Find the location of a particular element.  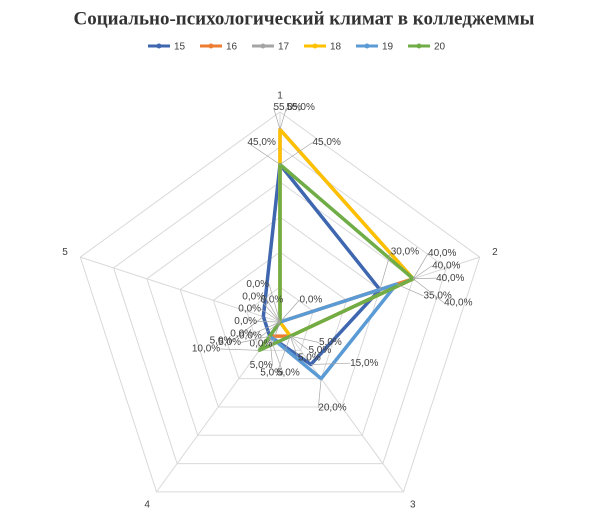

legend-label: 20 is located at coordinates (440, 47).